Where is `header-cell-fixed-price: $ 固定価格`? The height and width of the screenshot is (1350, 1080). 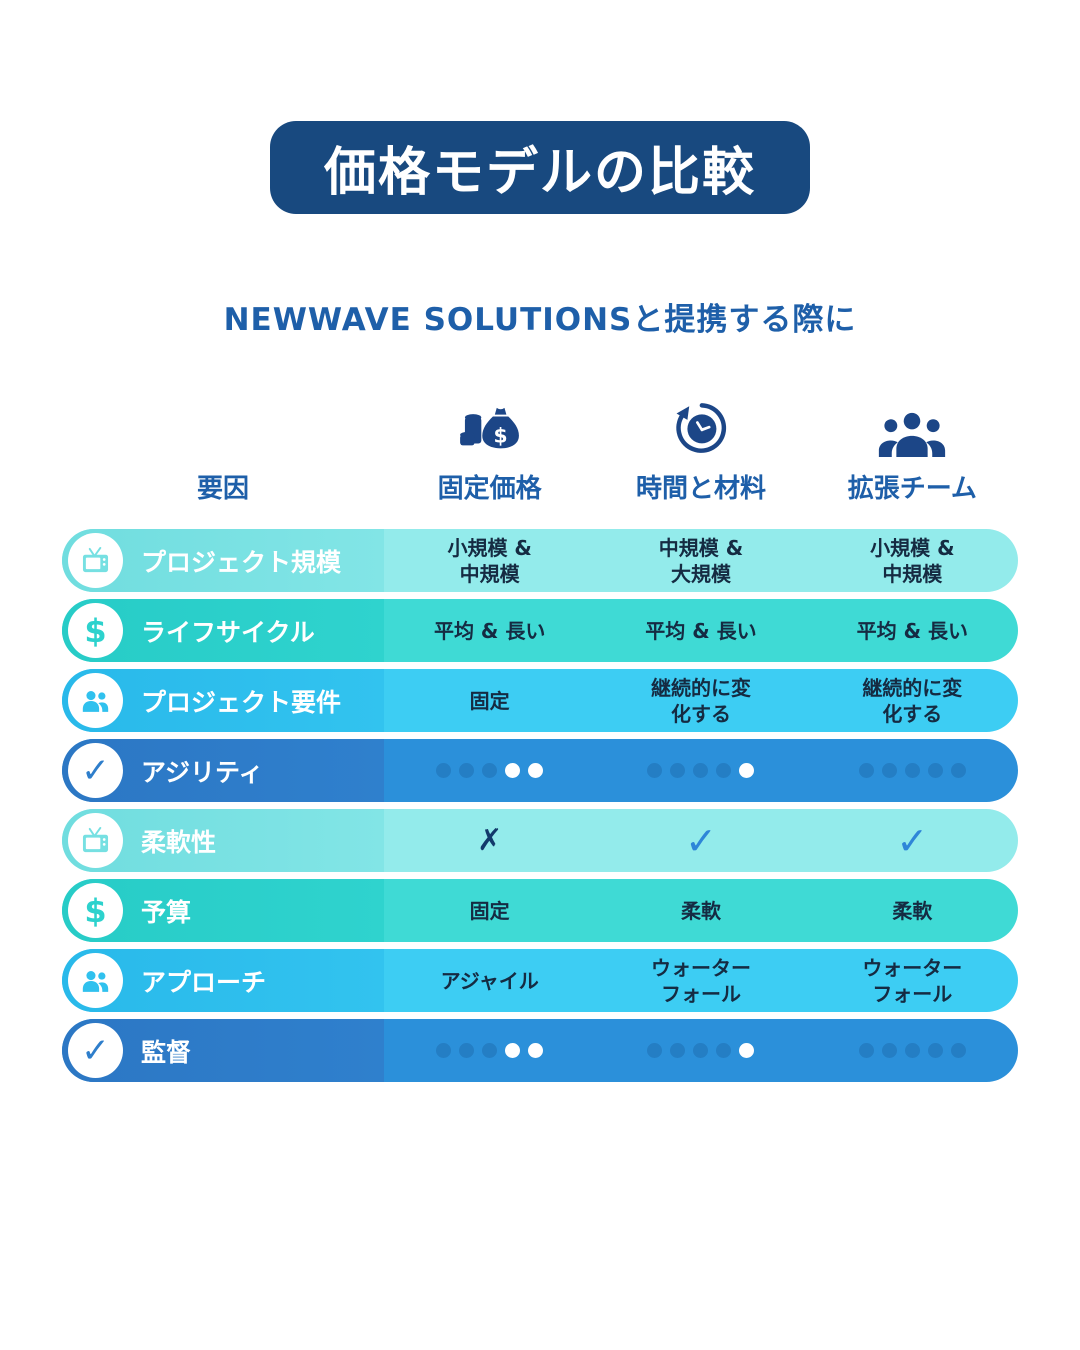 header-cell-fixed-price: $ 固定価格 is located at coordinates (489, 451).